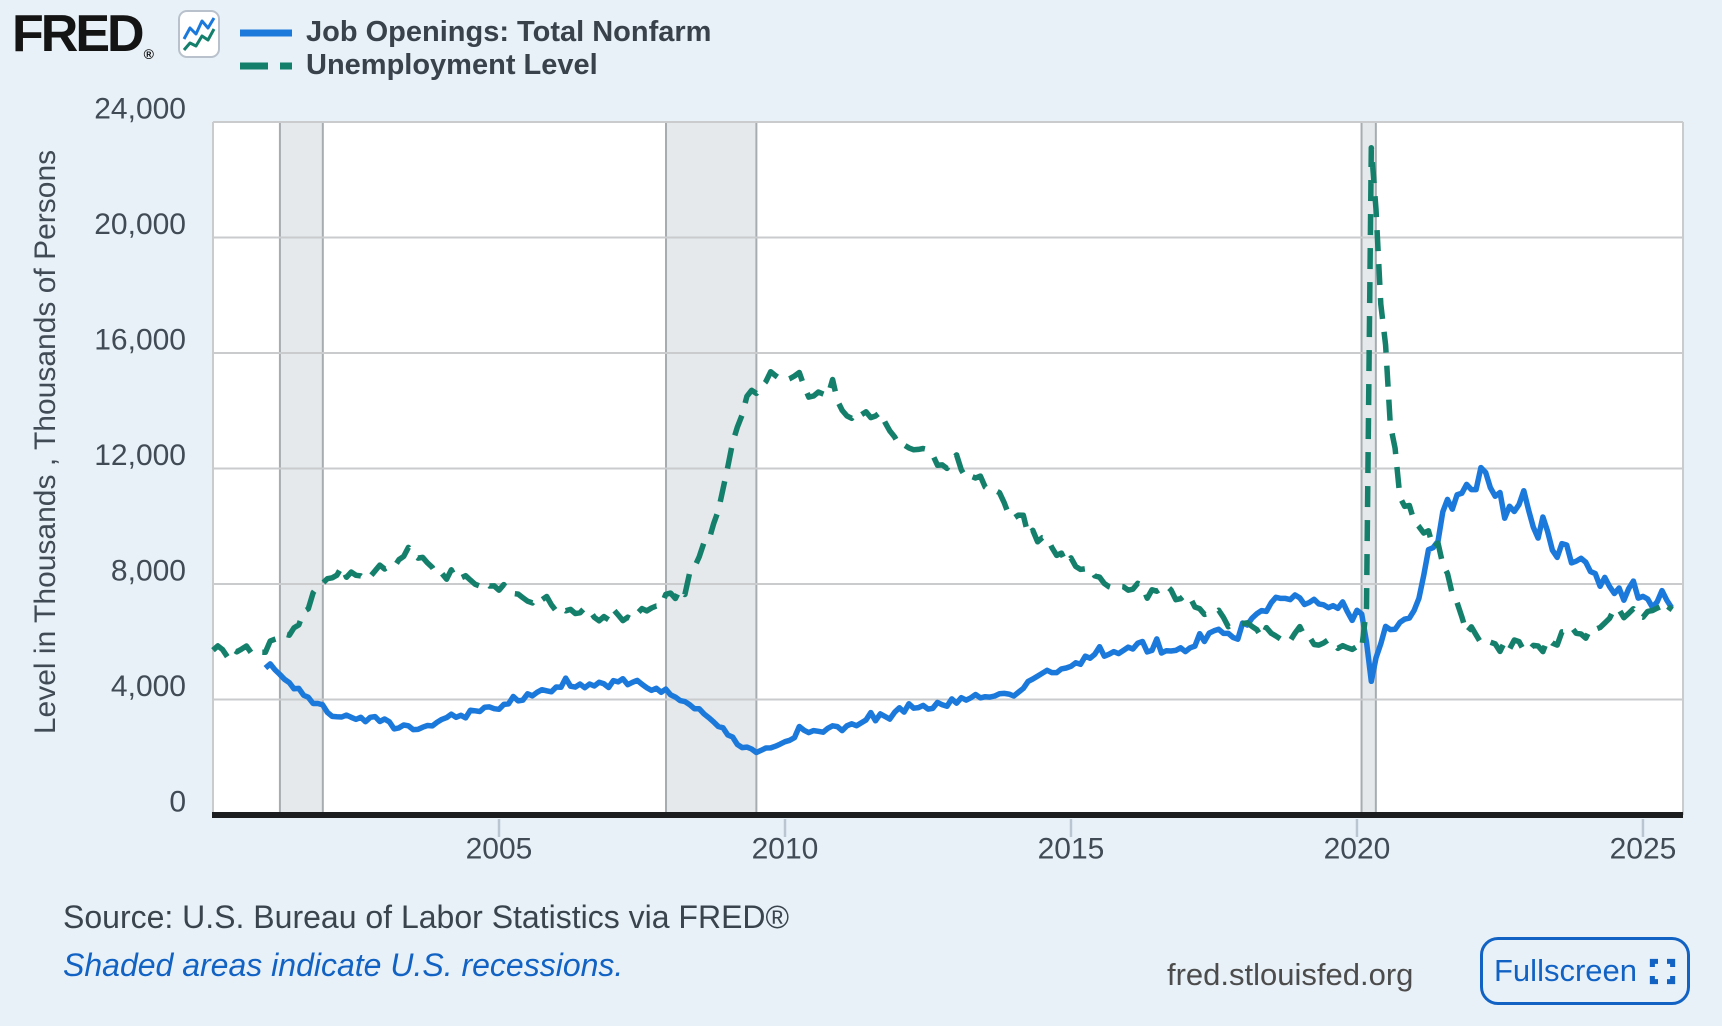  What do you see at coordinates (78, 34) in the screenshot?
I see `fred-logo-text: FRED` at bounding box center [78, 34].